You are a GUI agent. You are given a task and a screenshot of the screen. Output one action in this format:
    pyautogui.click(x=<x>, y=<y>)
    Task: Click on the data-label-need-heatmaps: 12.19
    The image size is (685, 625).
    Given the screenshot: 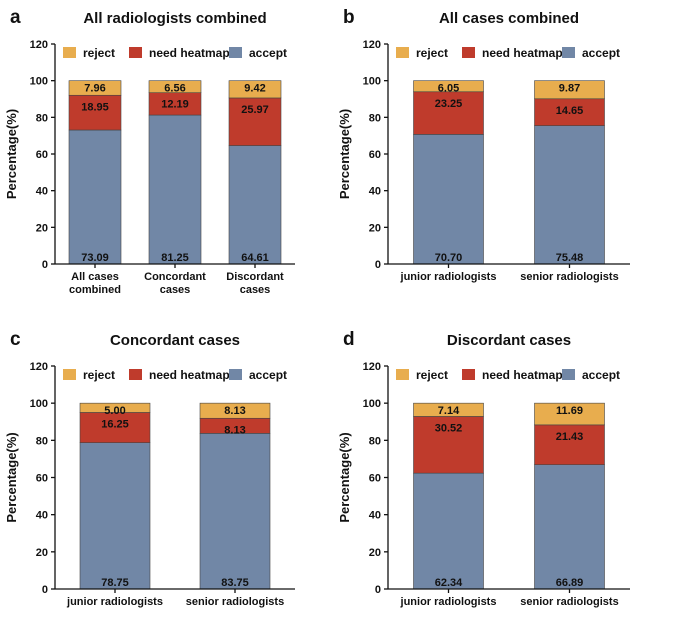 What is the action you would take?
    pyautogui.click(x=175, y=105)
    